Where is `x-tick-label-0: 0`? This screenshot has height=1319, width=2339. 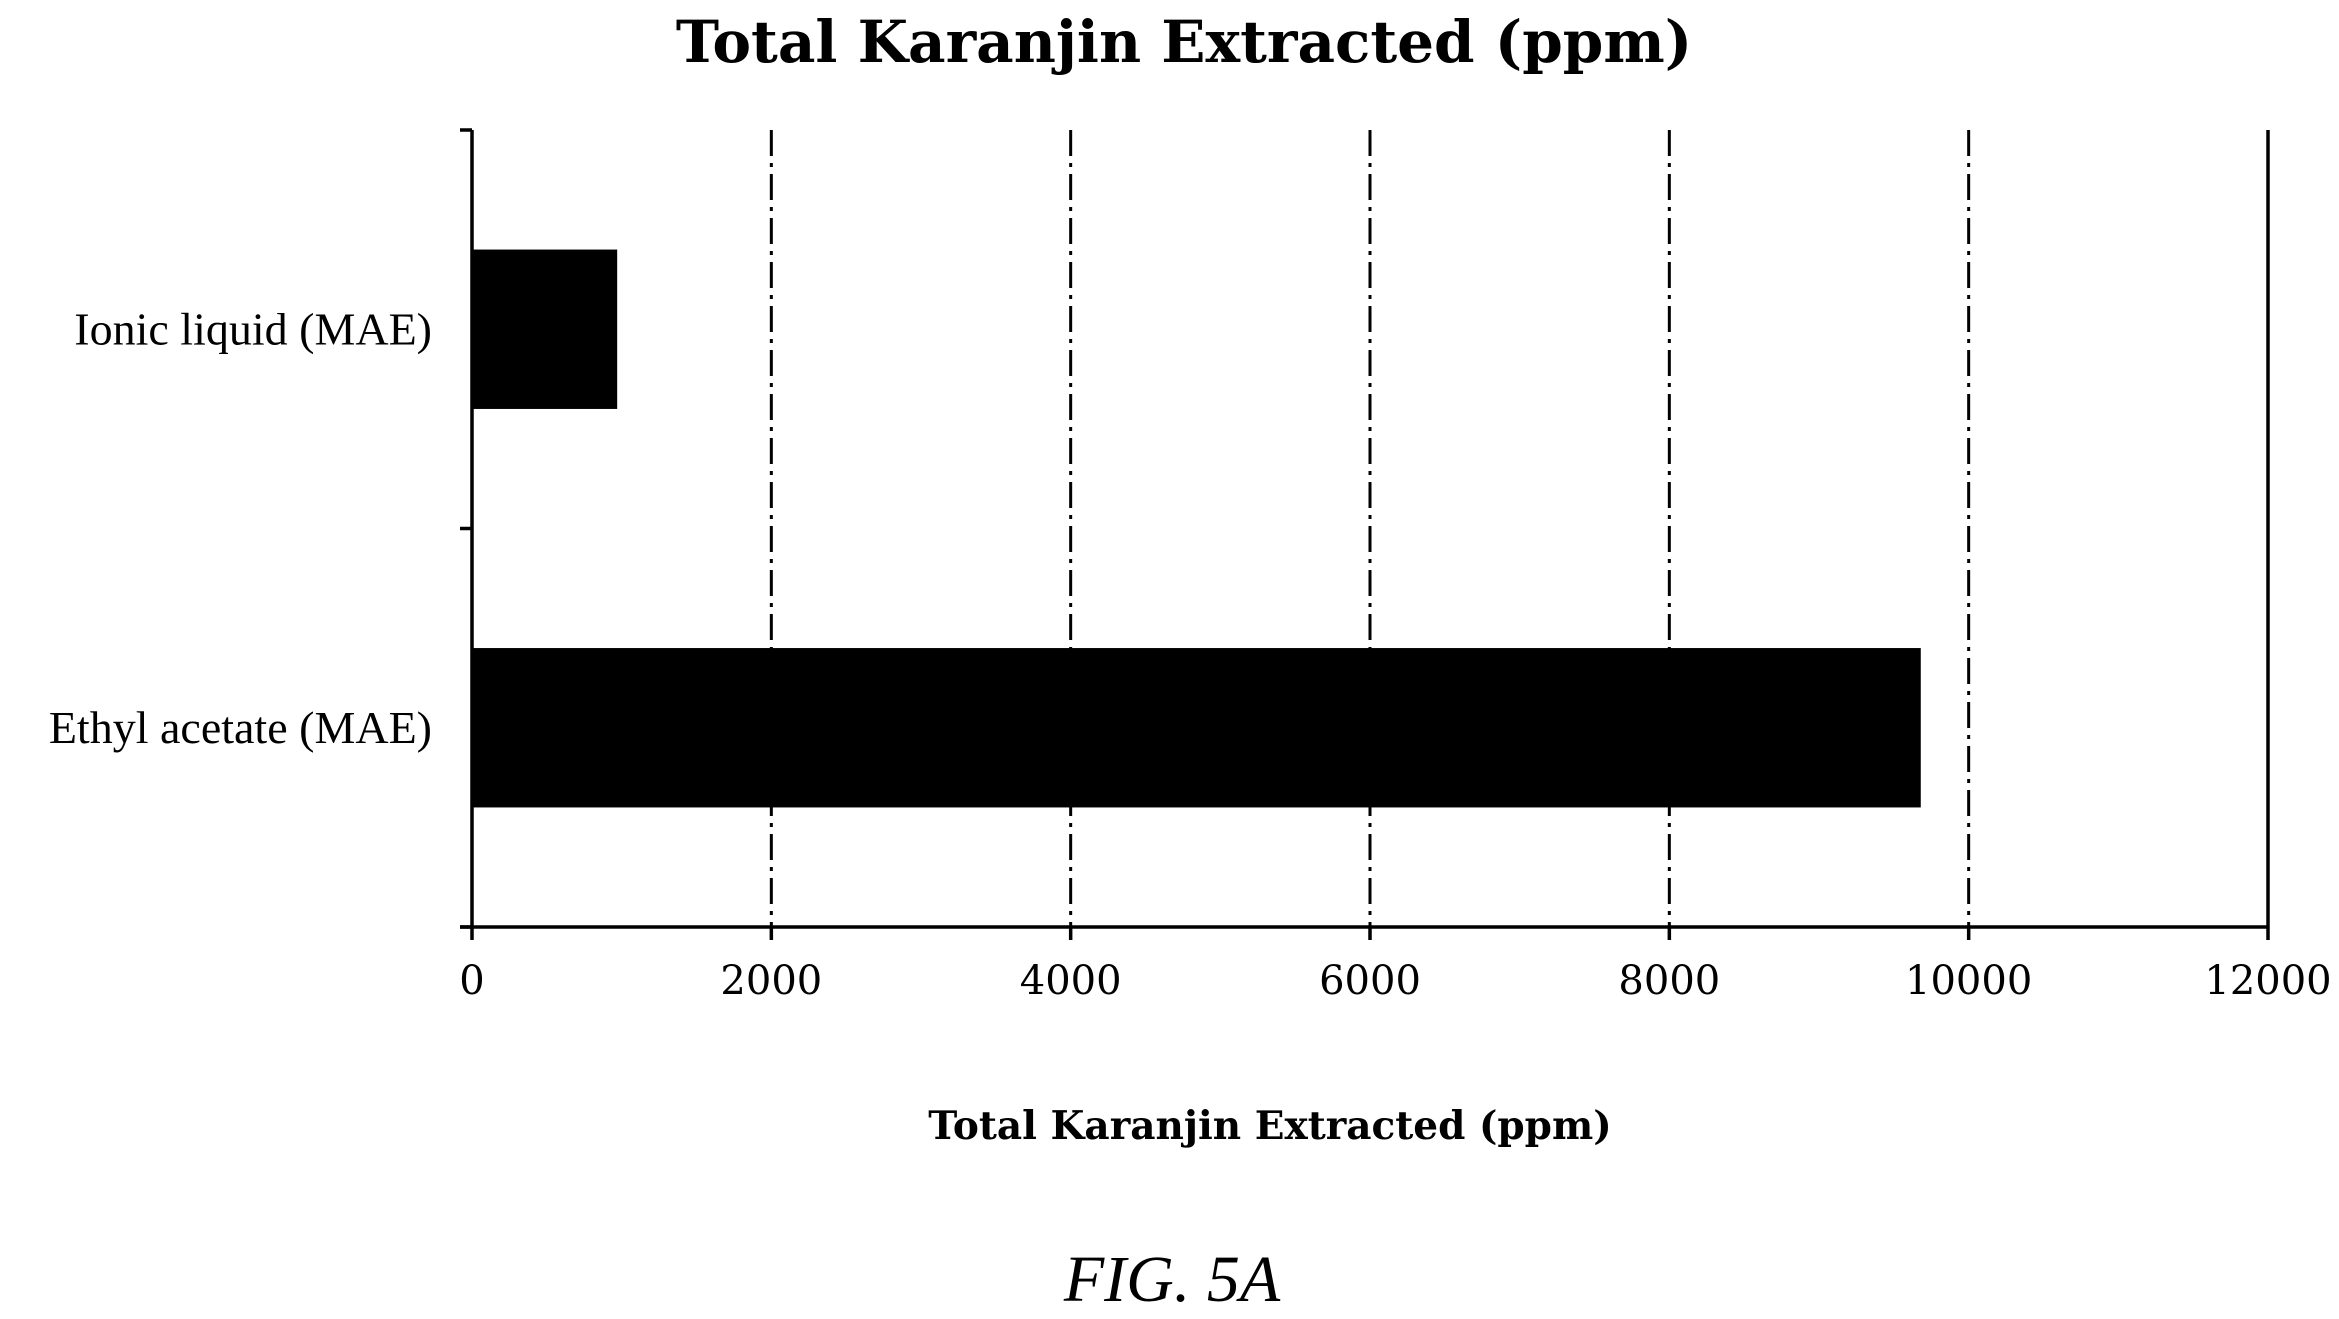 x-tick-label-0: 0 is located at coordinates (471, 981).